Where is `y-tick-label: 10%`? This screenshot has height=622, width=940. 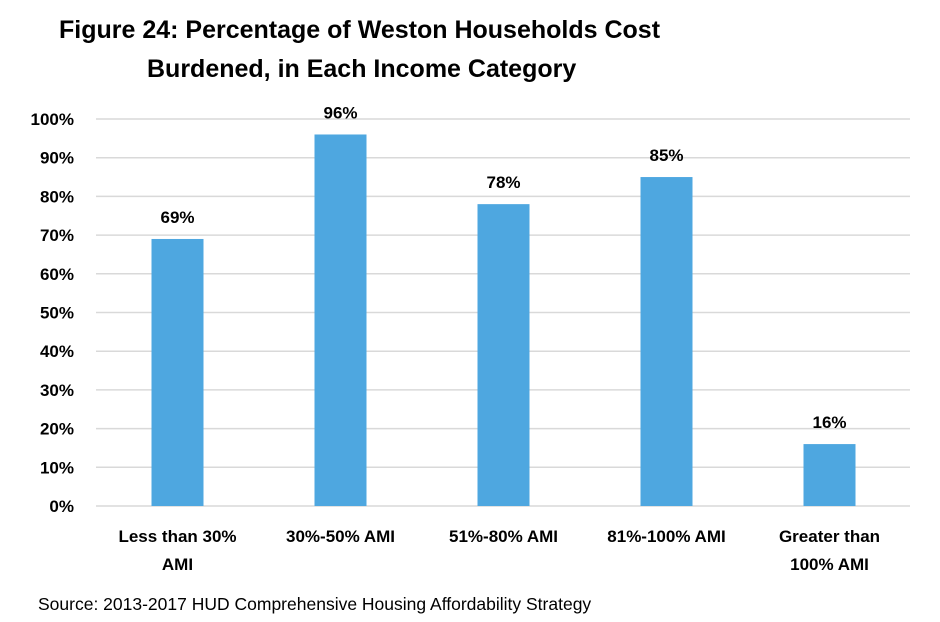 y-tick-label: 10% is located at coordinates (57, 467).